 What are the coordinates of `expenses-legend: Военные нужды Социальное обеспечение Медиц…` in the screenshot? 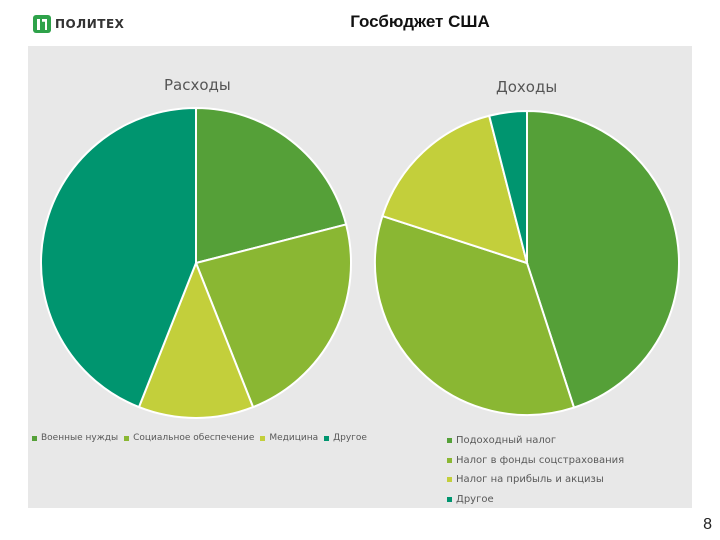 It's located at (199, 438).